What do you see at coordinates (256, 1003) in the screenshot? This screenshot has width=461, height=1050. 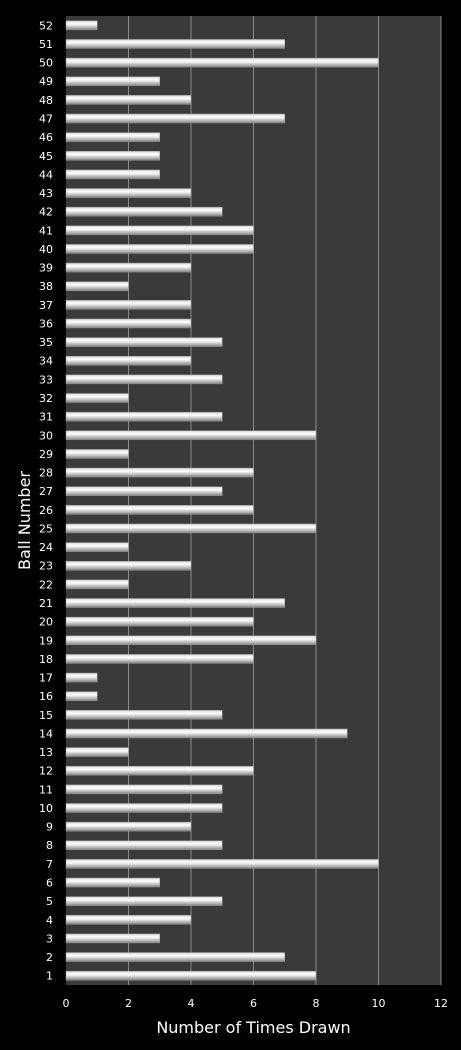 I see `x-axis-tick-labels: 0 2 4 6 8 10 12` at bounding box center [256, 1003].